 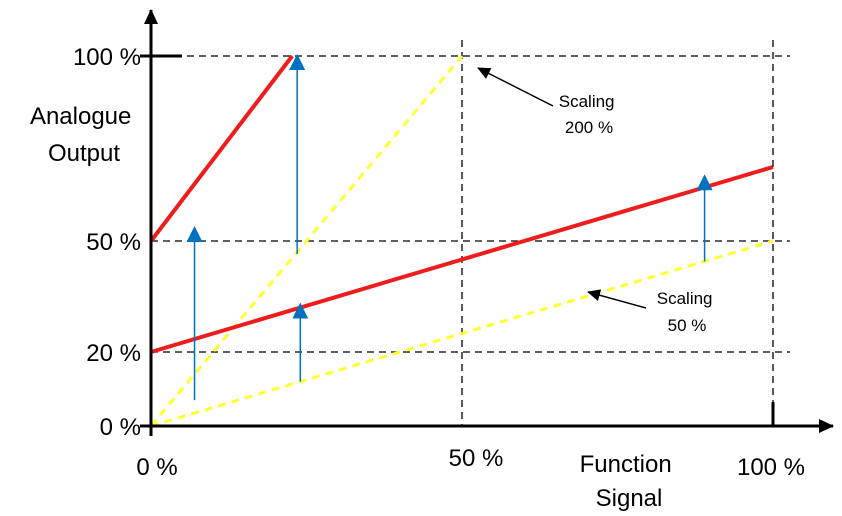 What do you see at coordinates (120, 427) in the screenshot?
I see `y-tick-label-0: 0 %` at bounding box center [120, 427].